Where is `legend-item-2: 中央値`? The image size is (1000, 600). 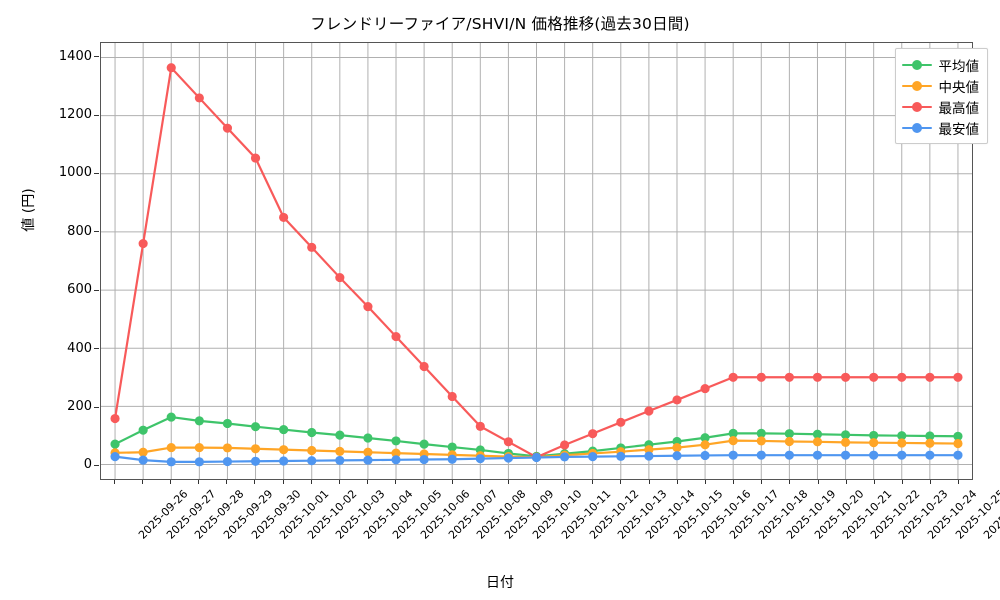 legend-item-2: 中央値 is located at coordinates (940, 85).